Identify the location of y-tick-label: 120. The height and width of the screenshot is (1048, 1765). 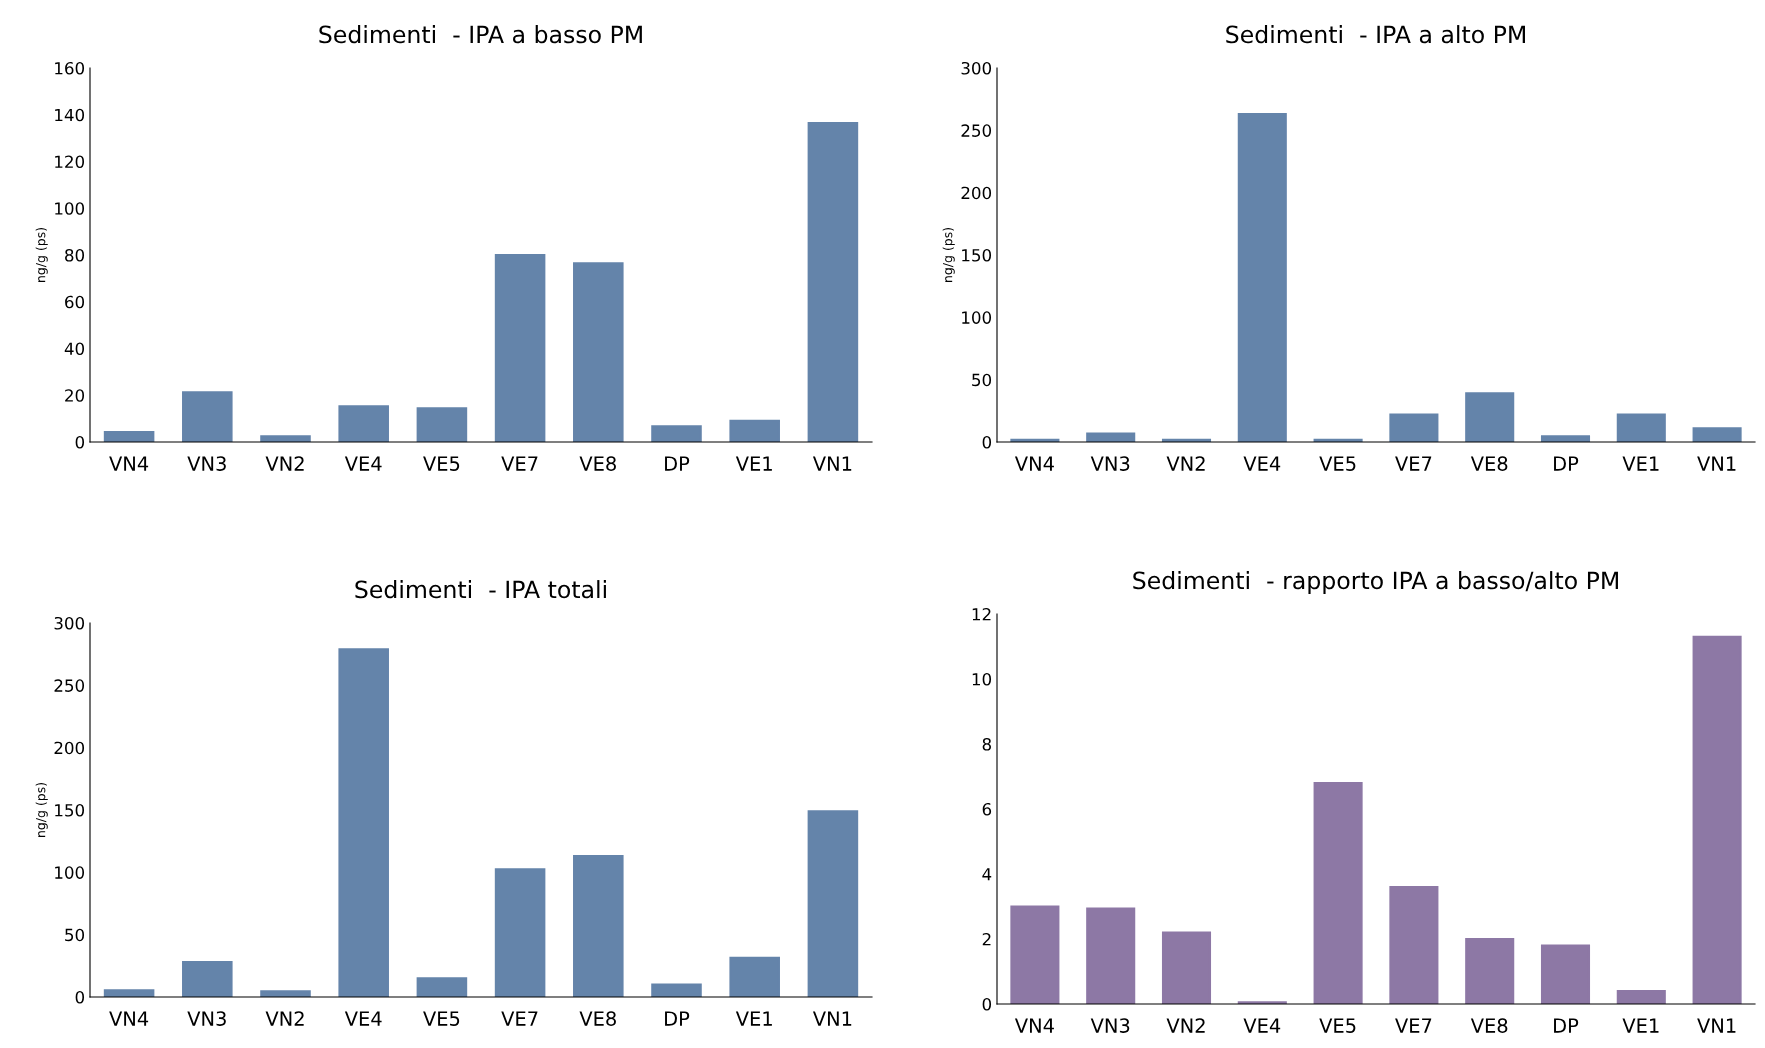
(70, 162).